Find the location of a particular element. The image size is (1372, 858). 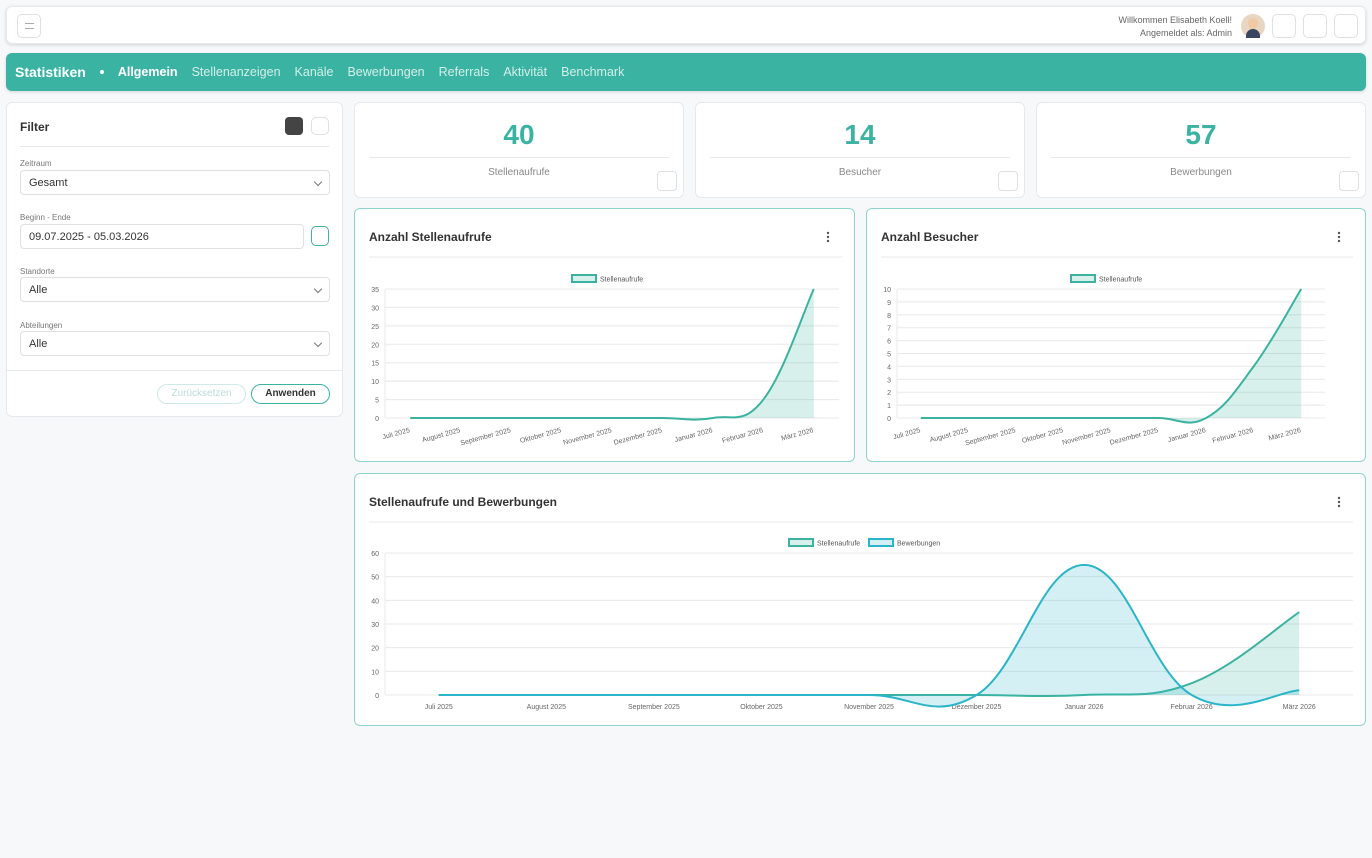

y-tick-label: 5 is located at coordinates (889, 355).